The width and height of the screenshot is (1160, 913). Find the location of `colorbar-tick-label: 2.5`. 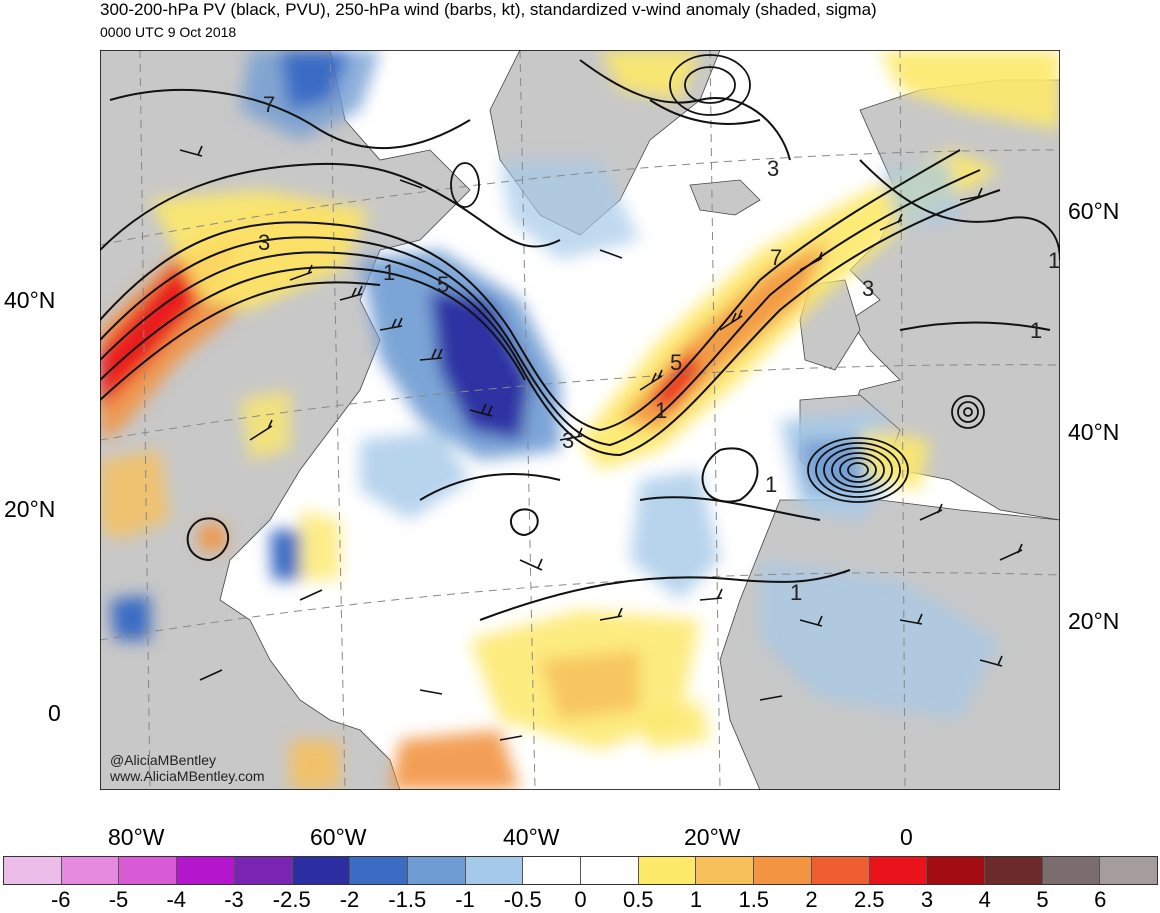

colorbar-tick-label: 2.5 is located at coordinates (869, 899).